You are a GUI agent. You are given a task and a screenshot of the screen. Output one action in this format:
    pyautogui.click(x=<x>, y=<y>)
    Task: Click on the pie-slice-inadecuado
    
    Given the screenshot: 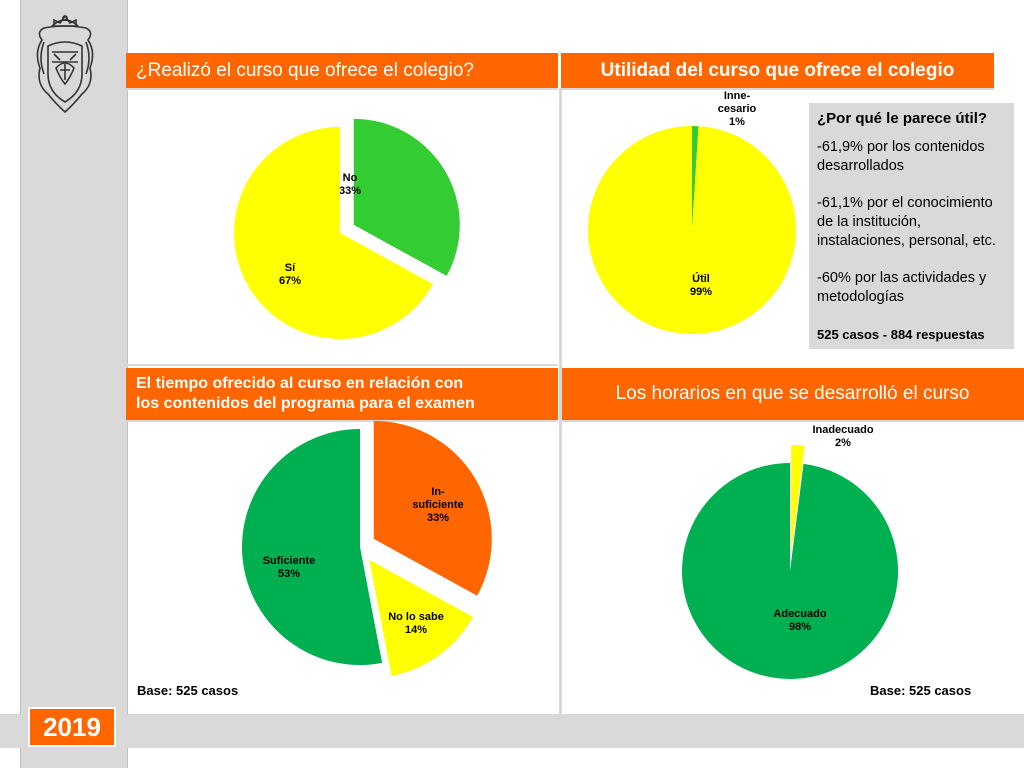 What is the action you would take?
    pyautogui.click(x=798, y=499)
    